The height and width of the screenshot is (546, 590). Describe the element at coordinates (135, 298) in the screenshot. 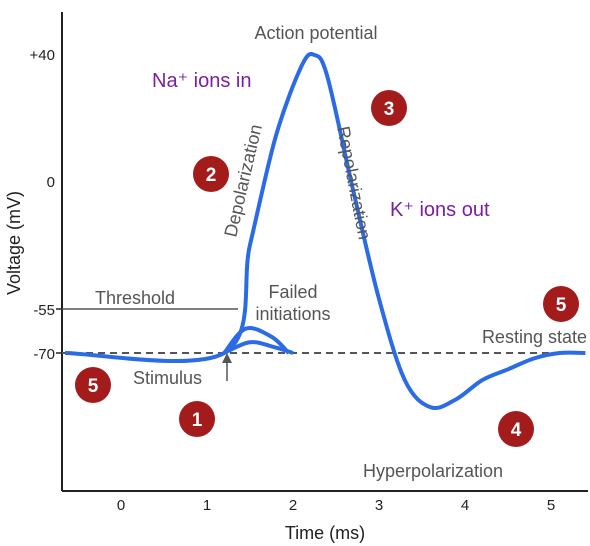

I see `threshold-label: Threshold` at that location.